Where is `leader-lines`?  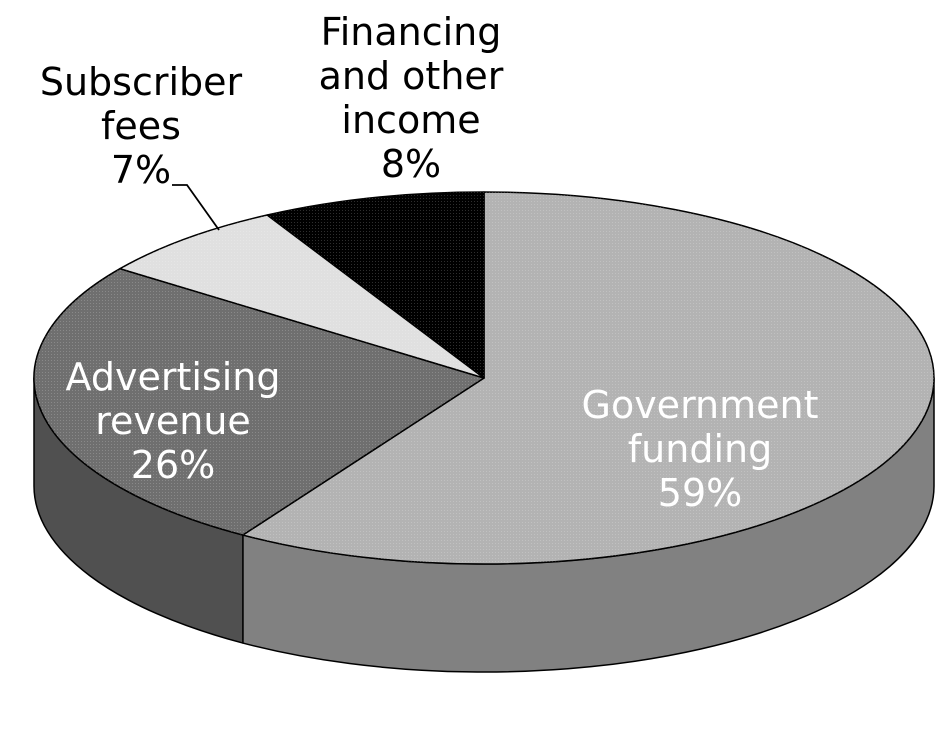
leader-lines is located at coordinates (196, 207).